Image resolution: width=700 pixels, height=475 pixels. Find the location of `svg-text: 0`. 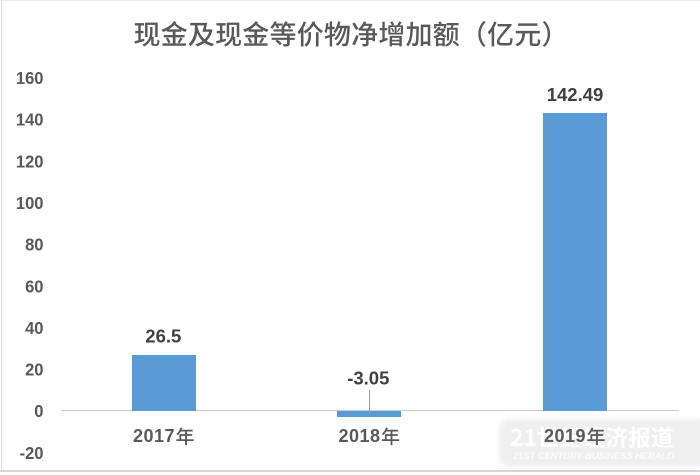

svg-text: 0 is located at coordinates (38, 411).